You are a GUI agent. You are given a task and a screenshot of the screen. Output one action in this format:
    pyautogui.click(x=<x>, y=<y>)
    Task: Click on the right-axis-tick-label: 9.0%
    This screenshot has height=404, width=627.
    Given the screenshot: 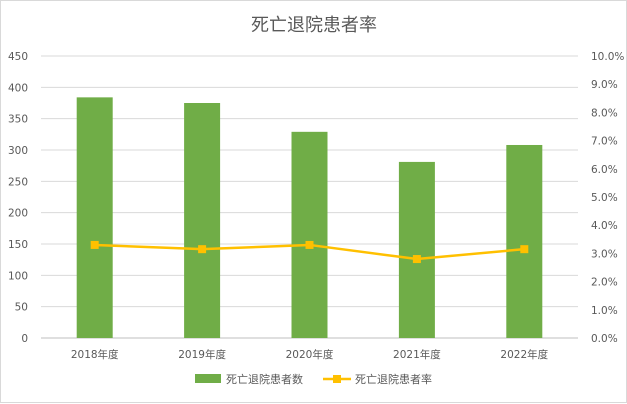 What is the action you would take?
    pyautogui.click(x=604, y=85)
    